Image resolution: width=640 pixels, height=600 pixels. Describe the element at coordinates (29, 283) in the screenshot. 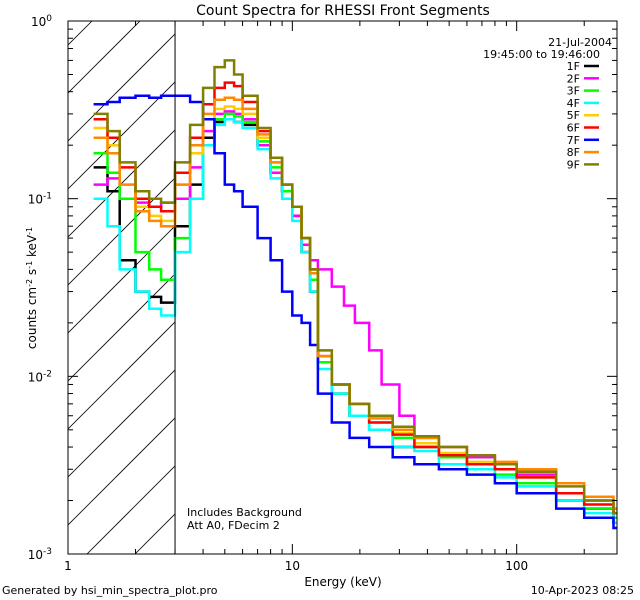

I see `y-axis-label-exp: -2` at that location.